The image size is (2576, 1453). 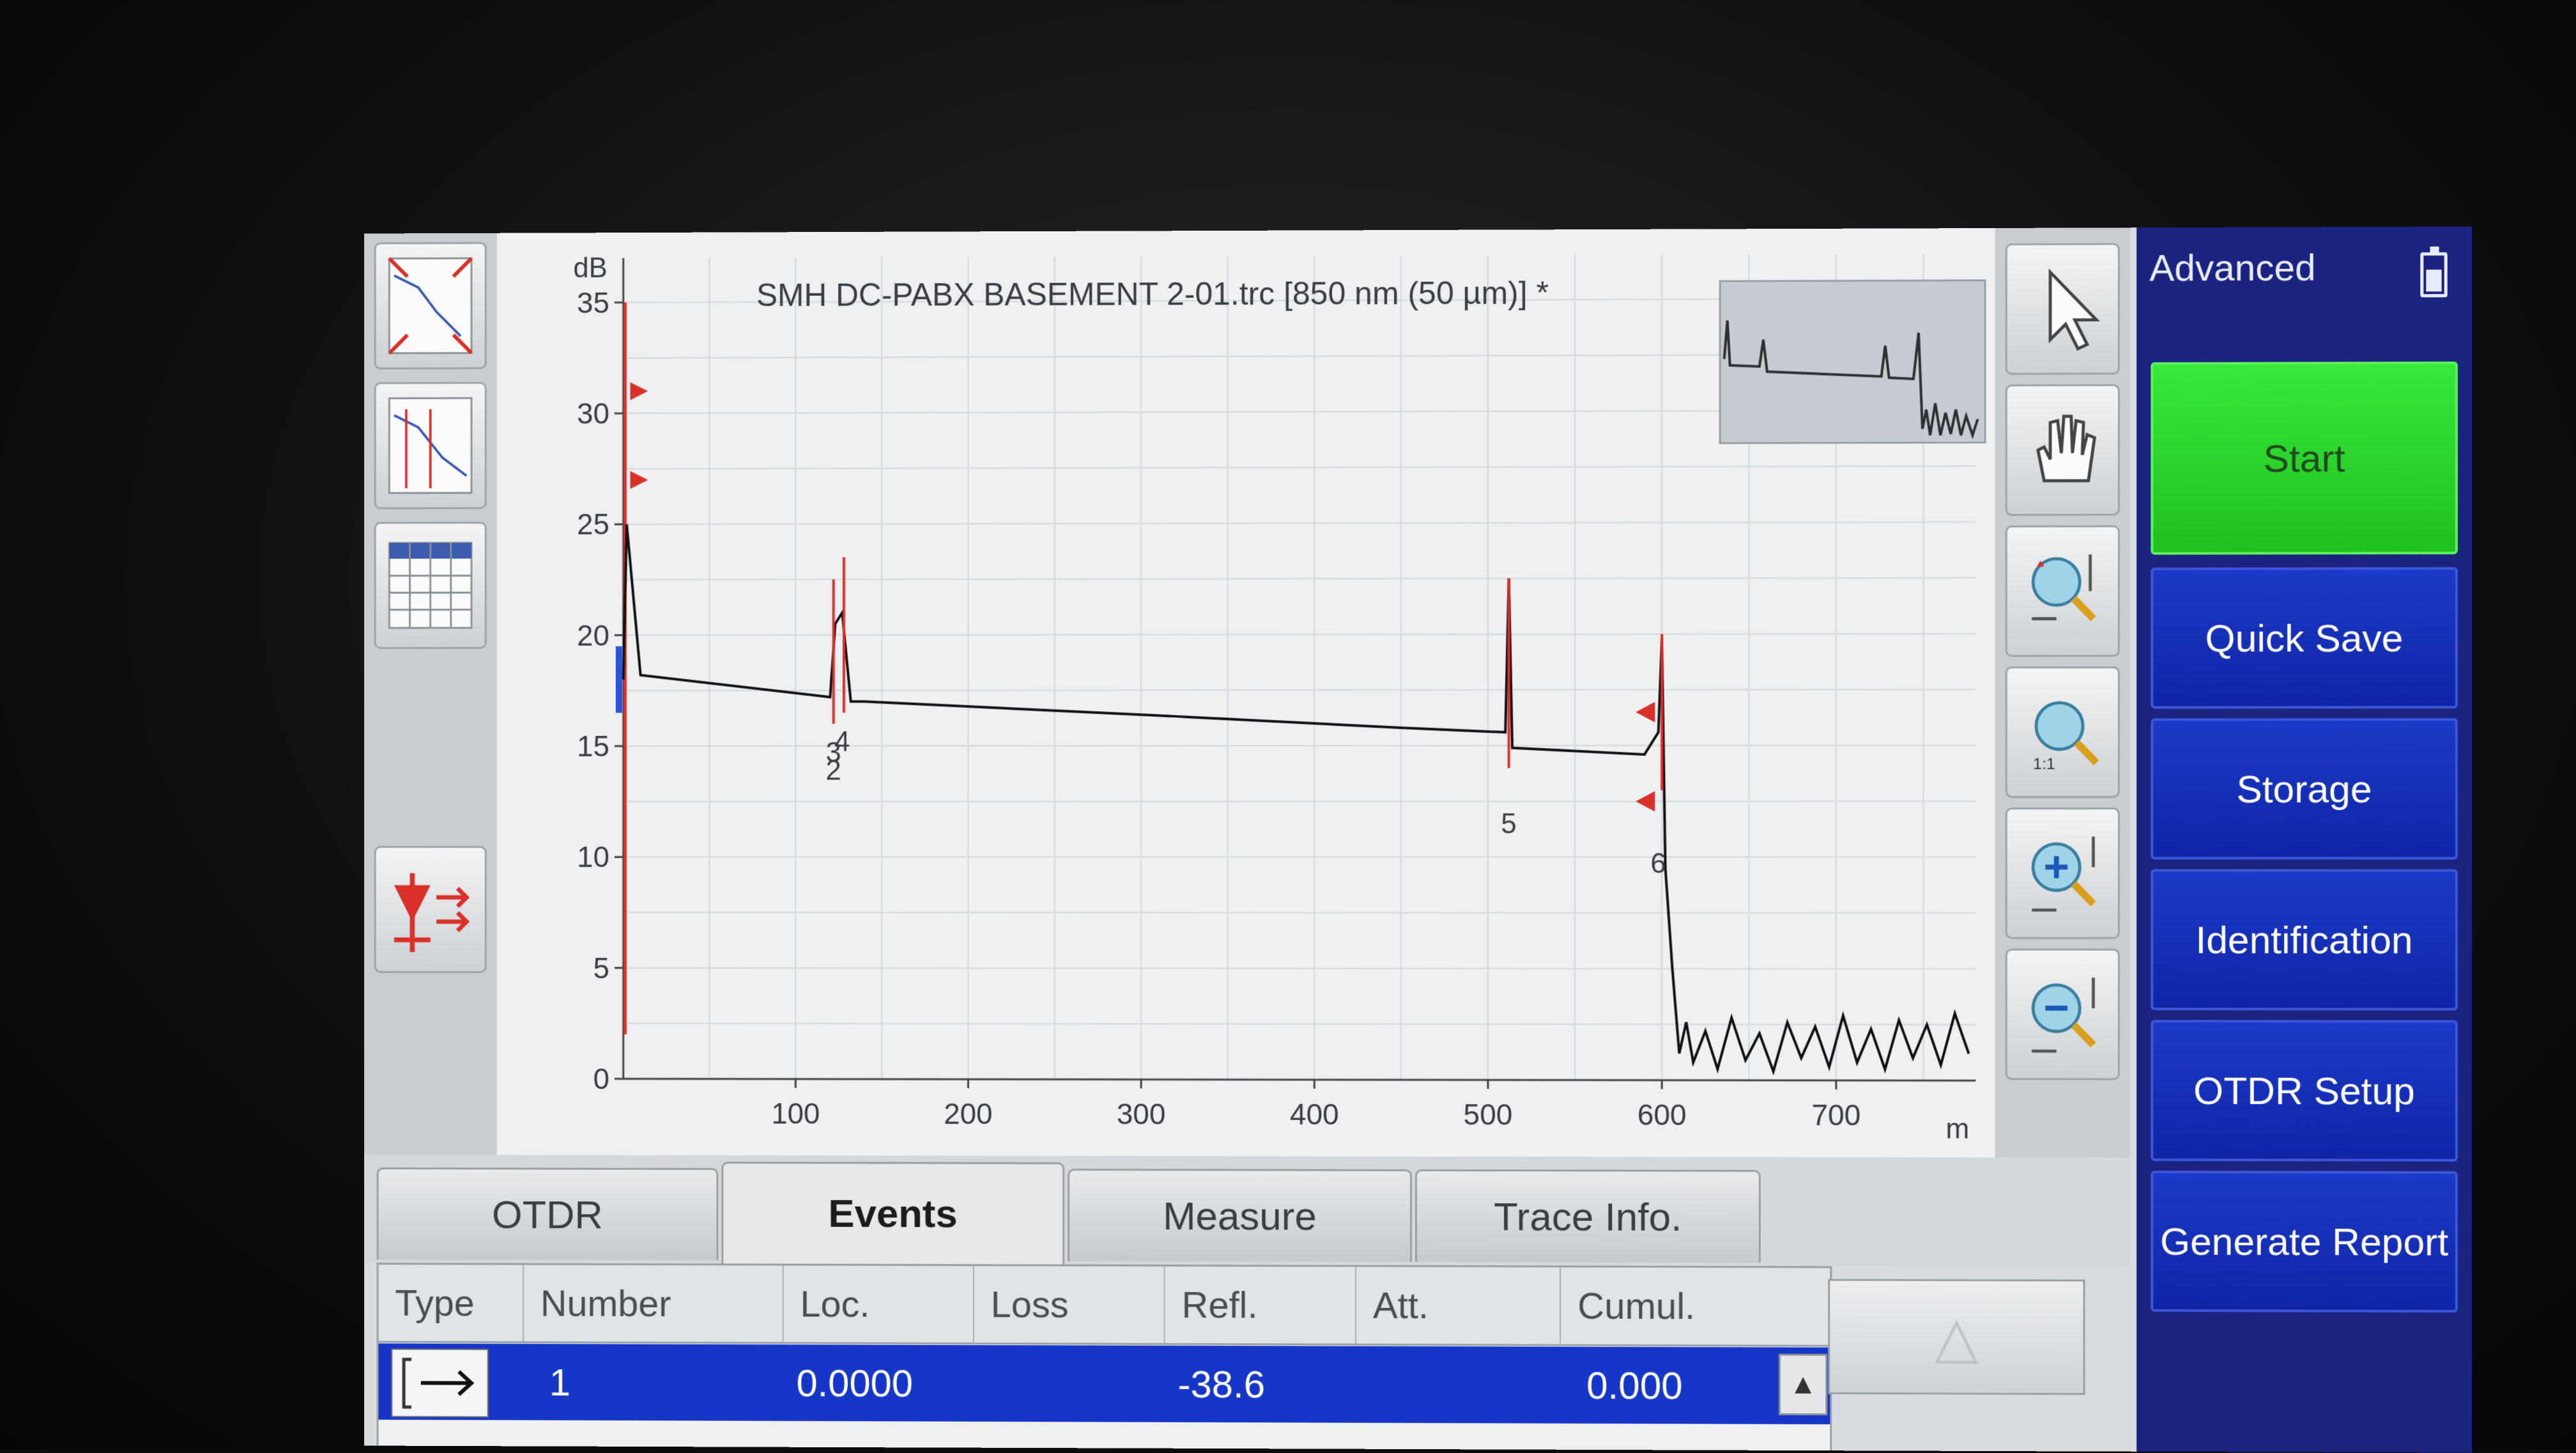 What do you see at coordinates (1458, 1305) in the screenshot?
I see `column-header-att: Att.` at bounding box center [1458, 1305].